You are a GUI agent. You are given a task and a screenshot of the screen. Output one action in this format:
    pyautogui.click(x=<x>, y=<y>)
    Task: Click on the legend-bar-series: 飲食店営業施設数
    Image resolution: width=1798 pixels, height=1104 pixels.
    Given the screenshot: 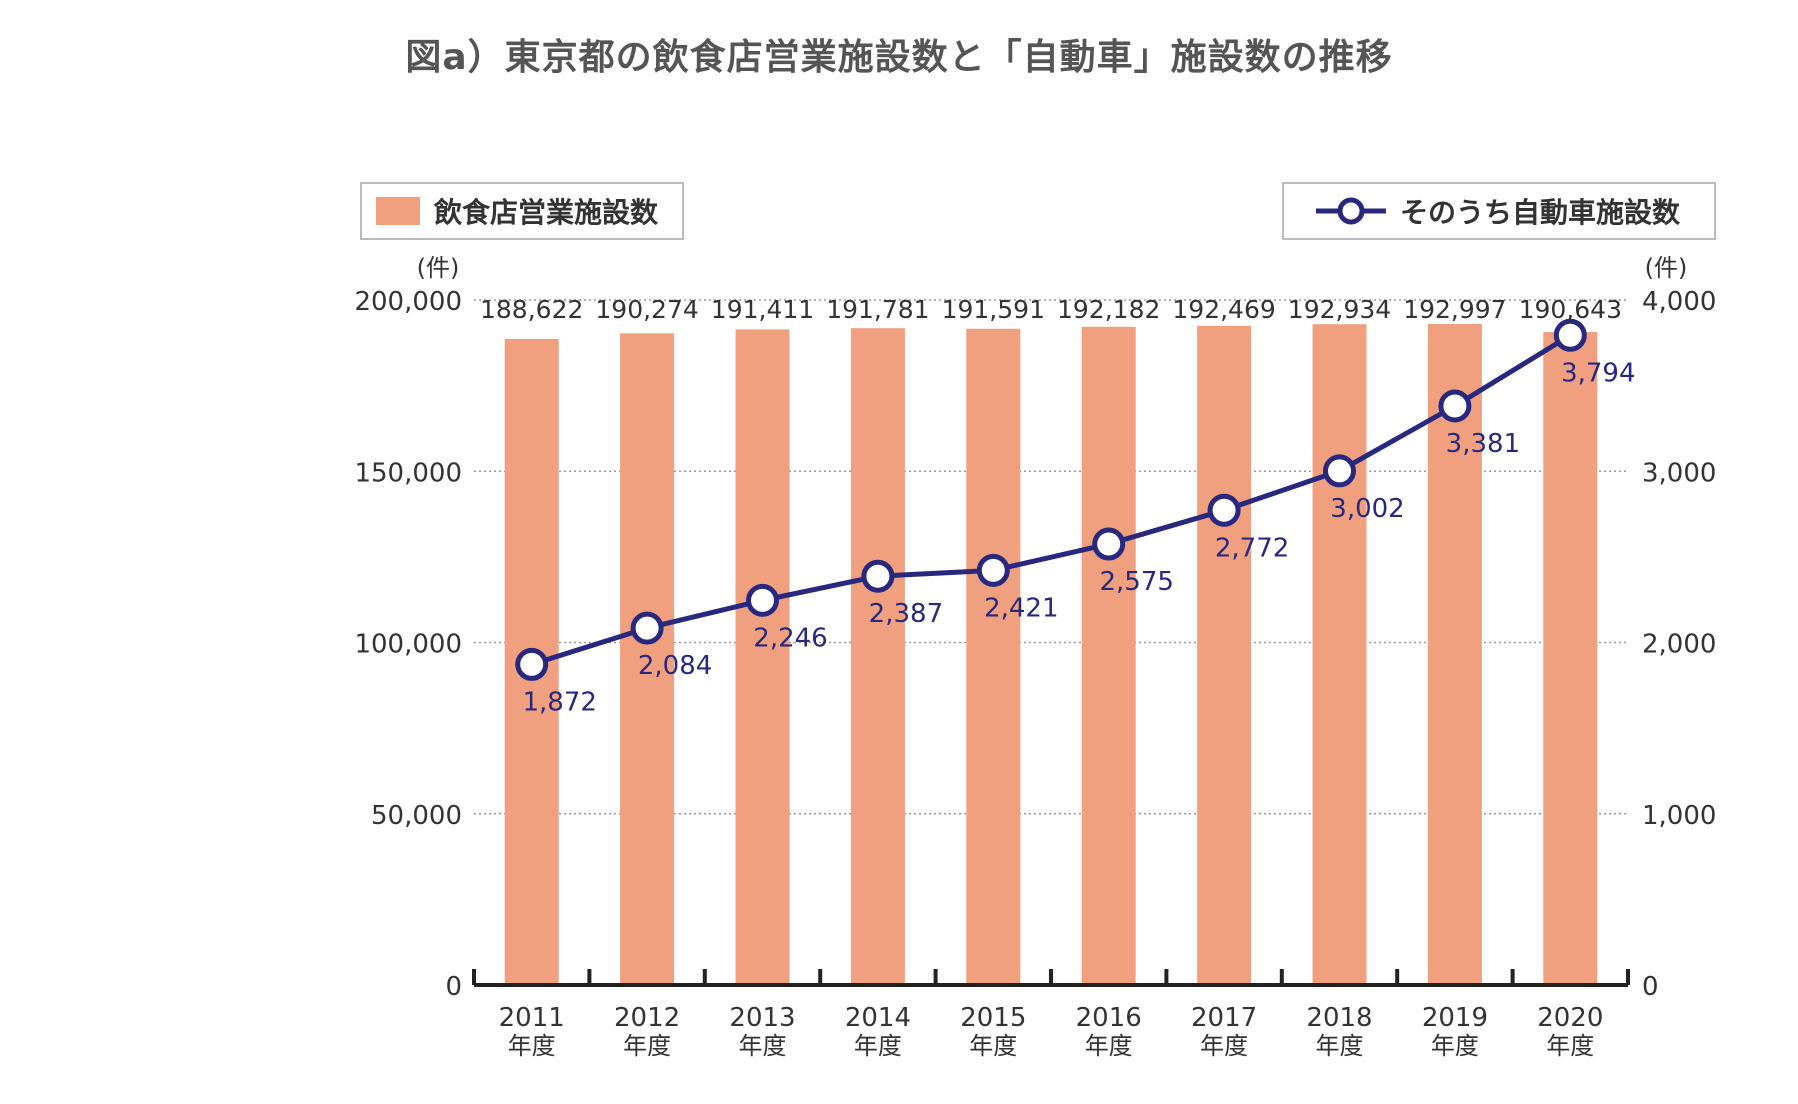 What is the action you would take?
    pyautogui.click(x=522, y=211)
    